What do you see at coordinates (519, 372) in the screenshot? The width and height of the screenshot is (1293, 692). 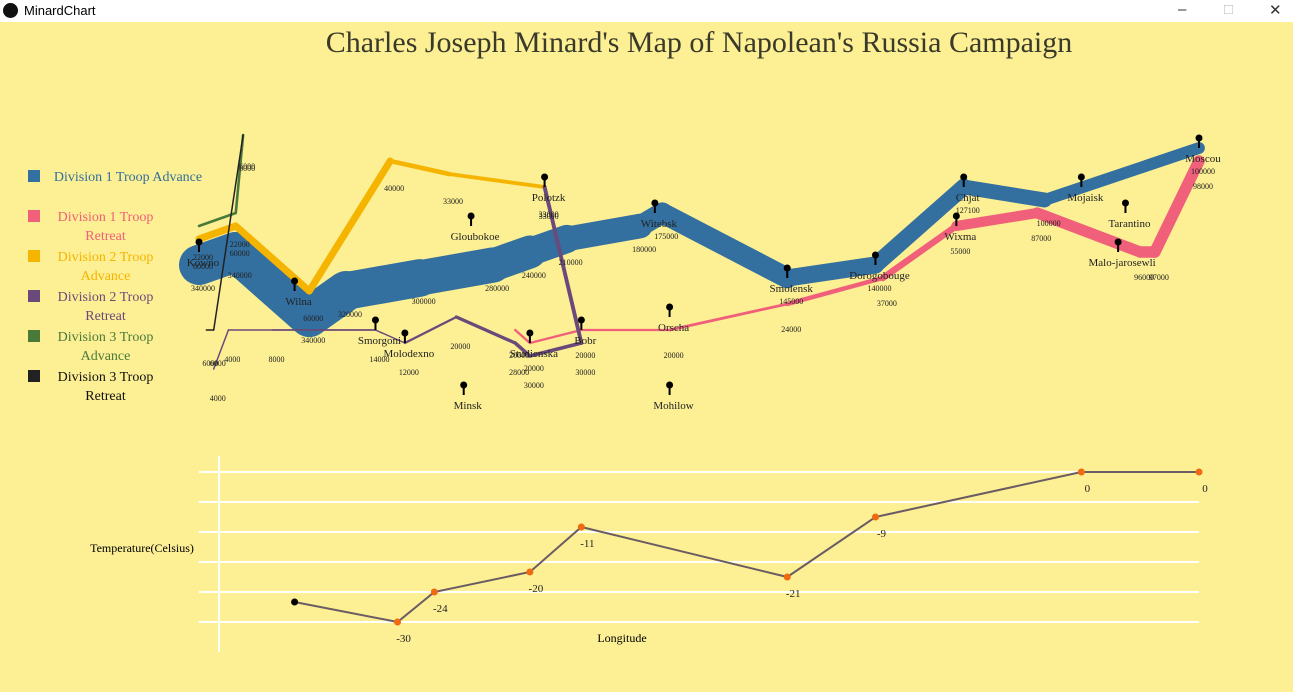 I see `troop-count: 28000` at bounding box center [519, 372].